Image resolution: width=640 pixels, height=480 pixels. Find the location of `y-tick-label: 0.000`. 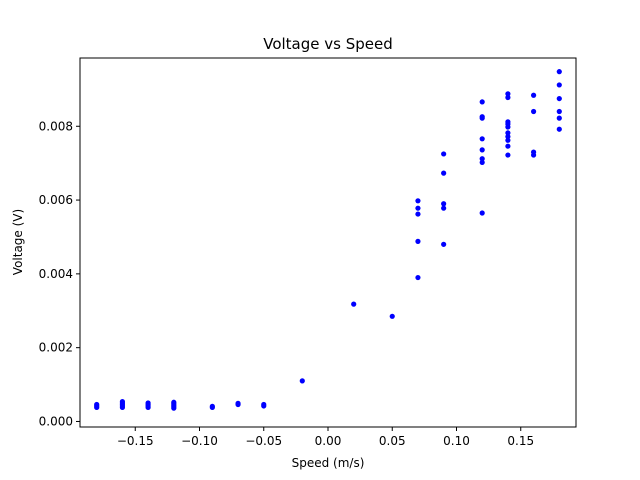

y-tick-label: 0.000 is located at coordinates (56, 421).